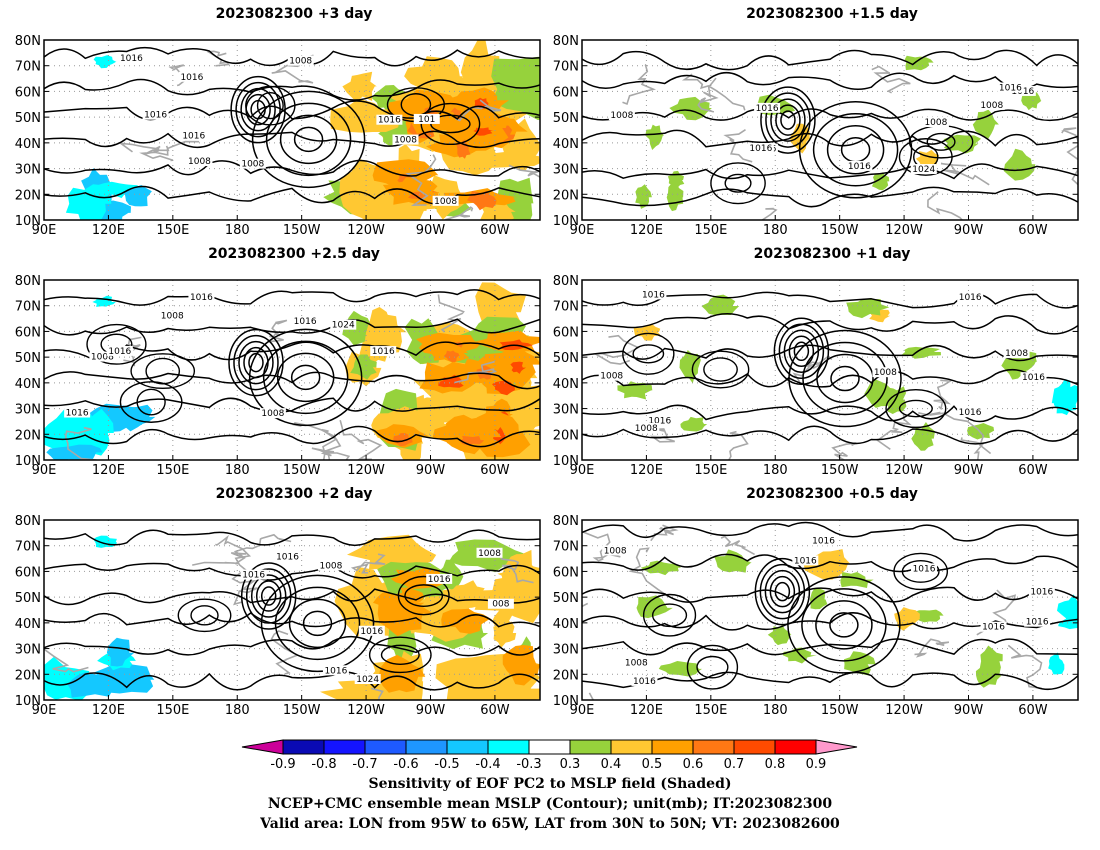 This screenshot has width=1100, height=850. I want to click on colorbar-high-arrow, so click(836, 747).